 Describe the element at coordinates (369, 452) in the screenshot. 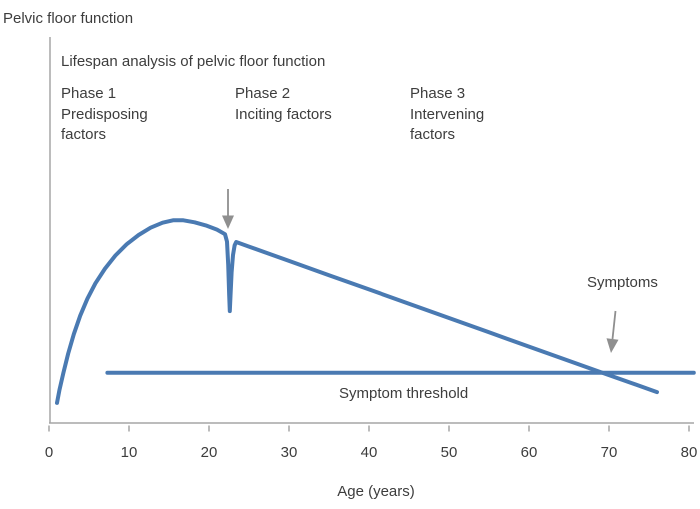

I see `x-tick-label: 40` at that location.